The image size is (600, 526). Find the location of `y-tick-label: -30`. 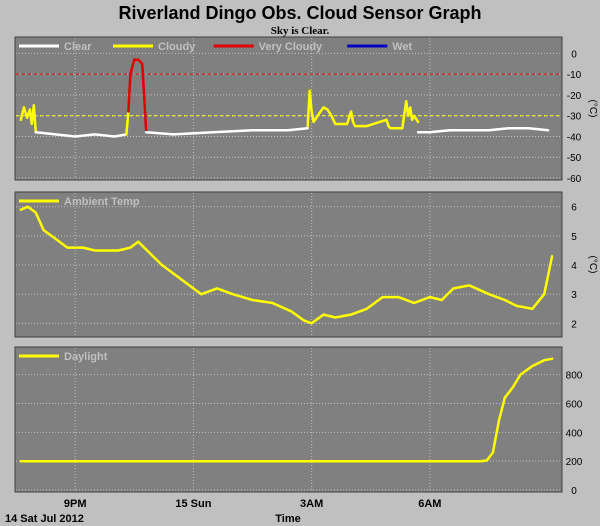

y-tick-label: -30 is located at coordinates (574, 117).